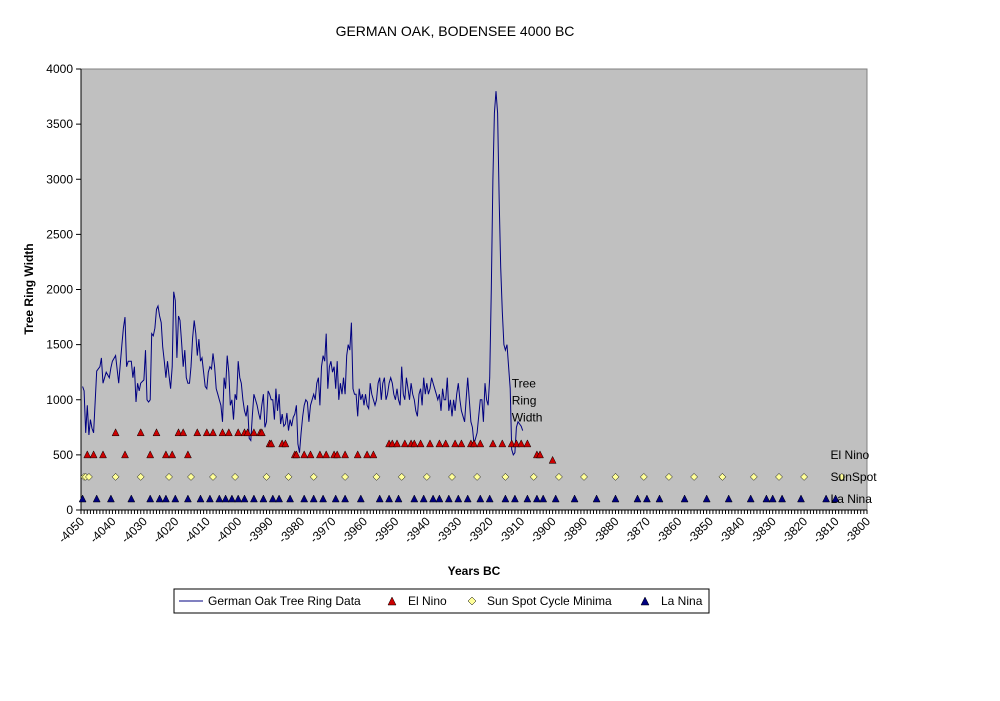 The width and height of the screenshot is (1000, 701). I want to click on x-tick-label: -3810, so click(826, 530).